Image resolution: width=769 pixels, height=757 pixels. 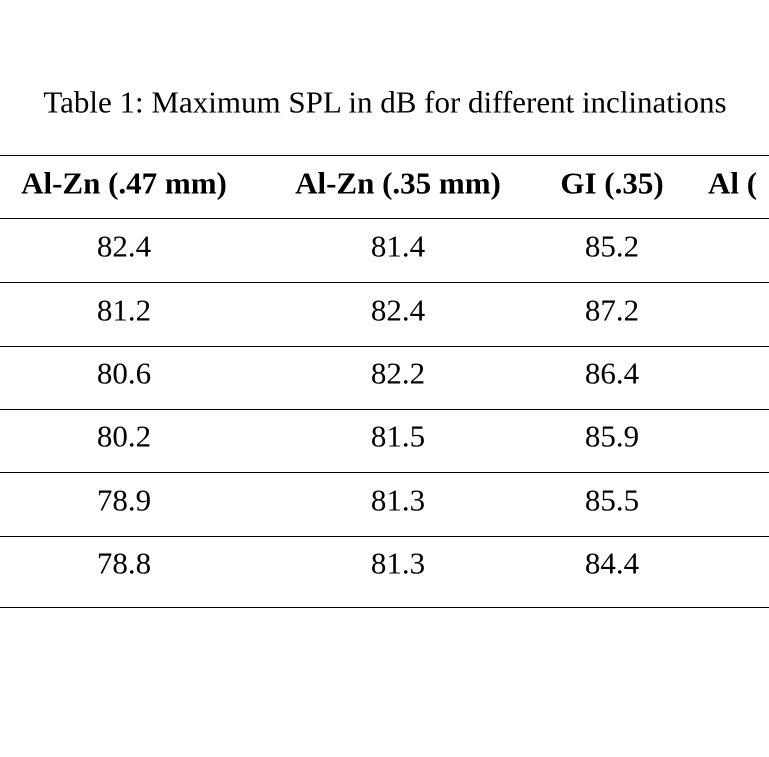 I want to click on table-cell: 80.6, so click(x=124, y=373).